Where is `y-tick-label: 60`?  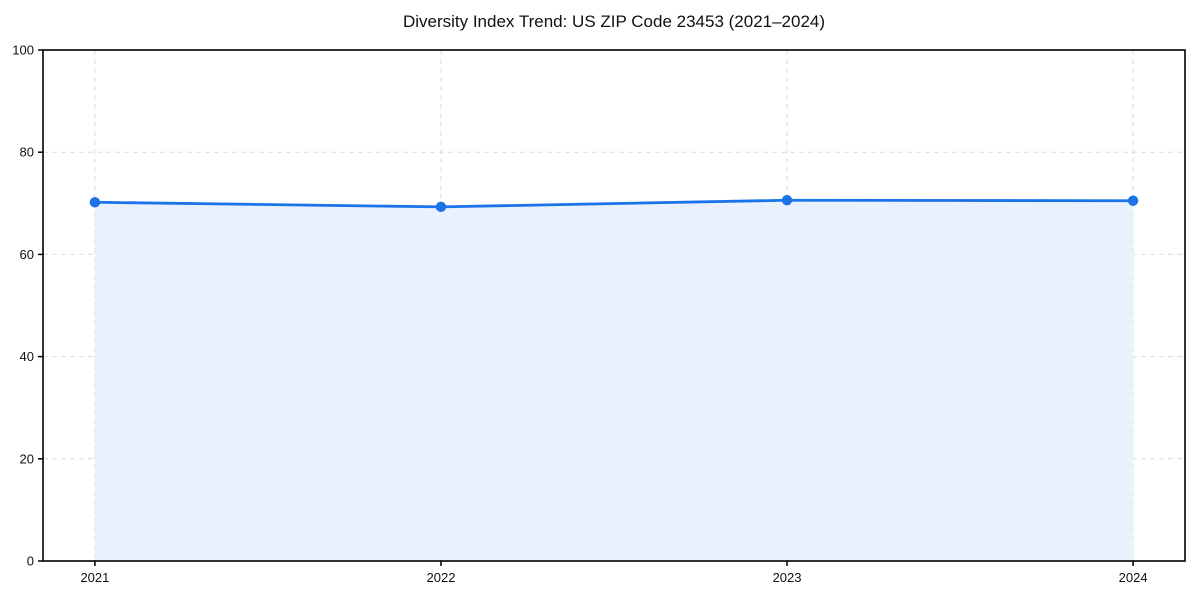
y-tick-label: 60 is located at coordinates (27, 254).